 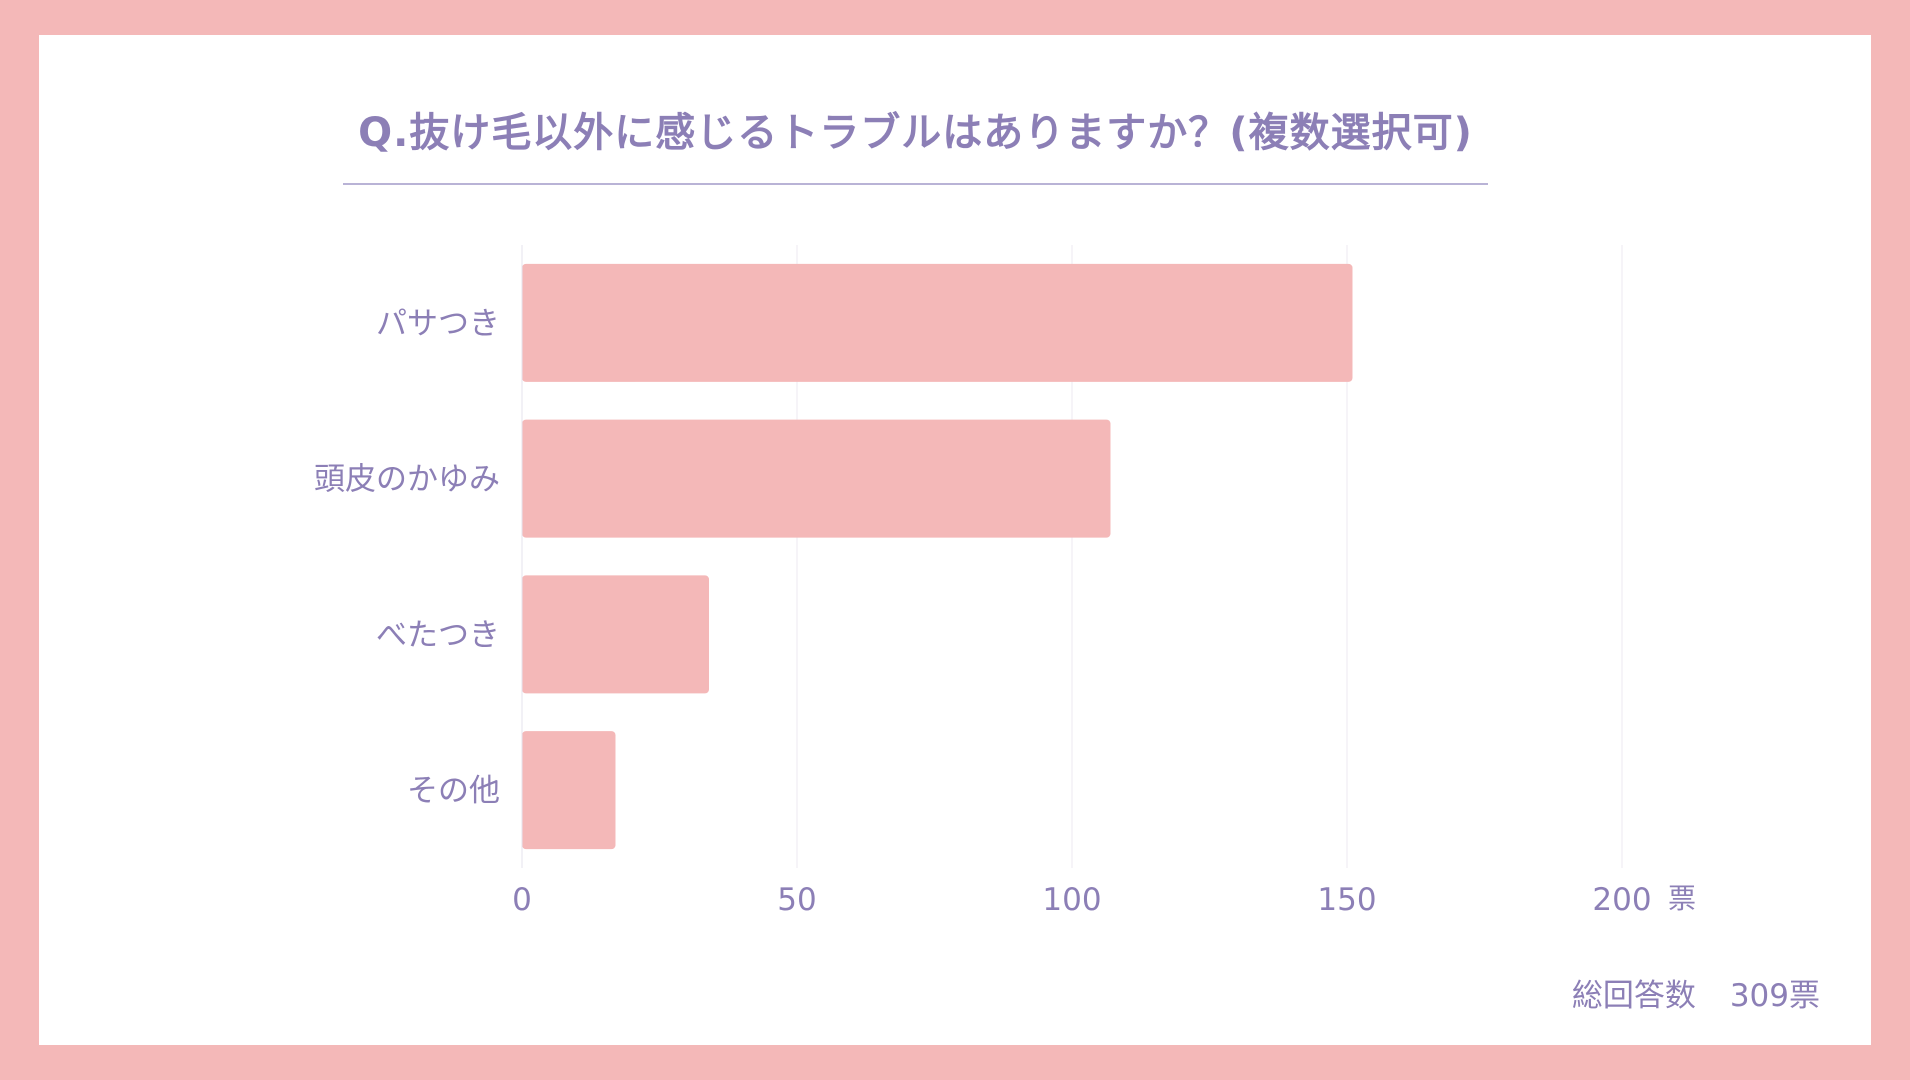 What do you see at coordinates (915, 133) in the screenshot?
I see `chart-title: Q.抜け毛以外に感じるトラブルはありますか？(複数選択可)` at bounding box center [915, 133].